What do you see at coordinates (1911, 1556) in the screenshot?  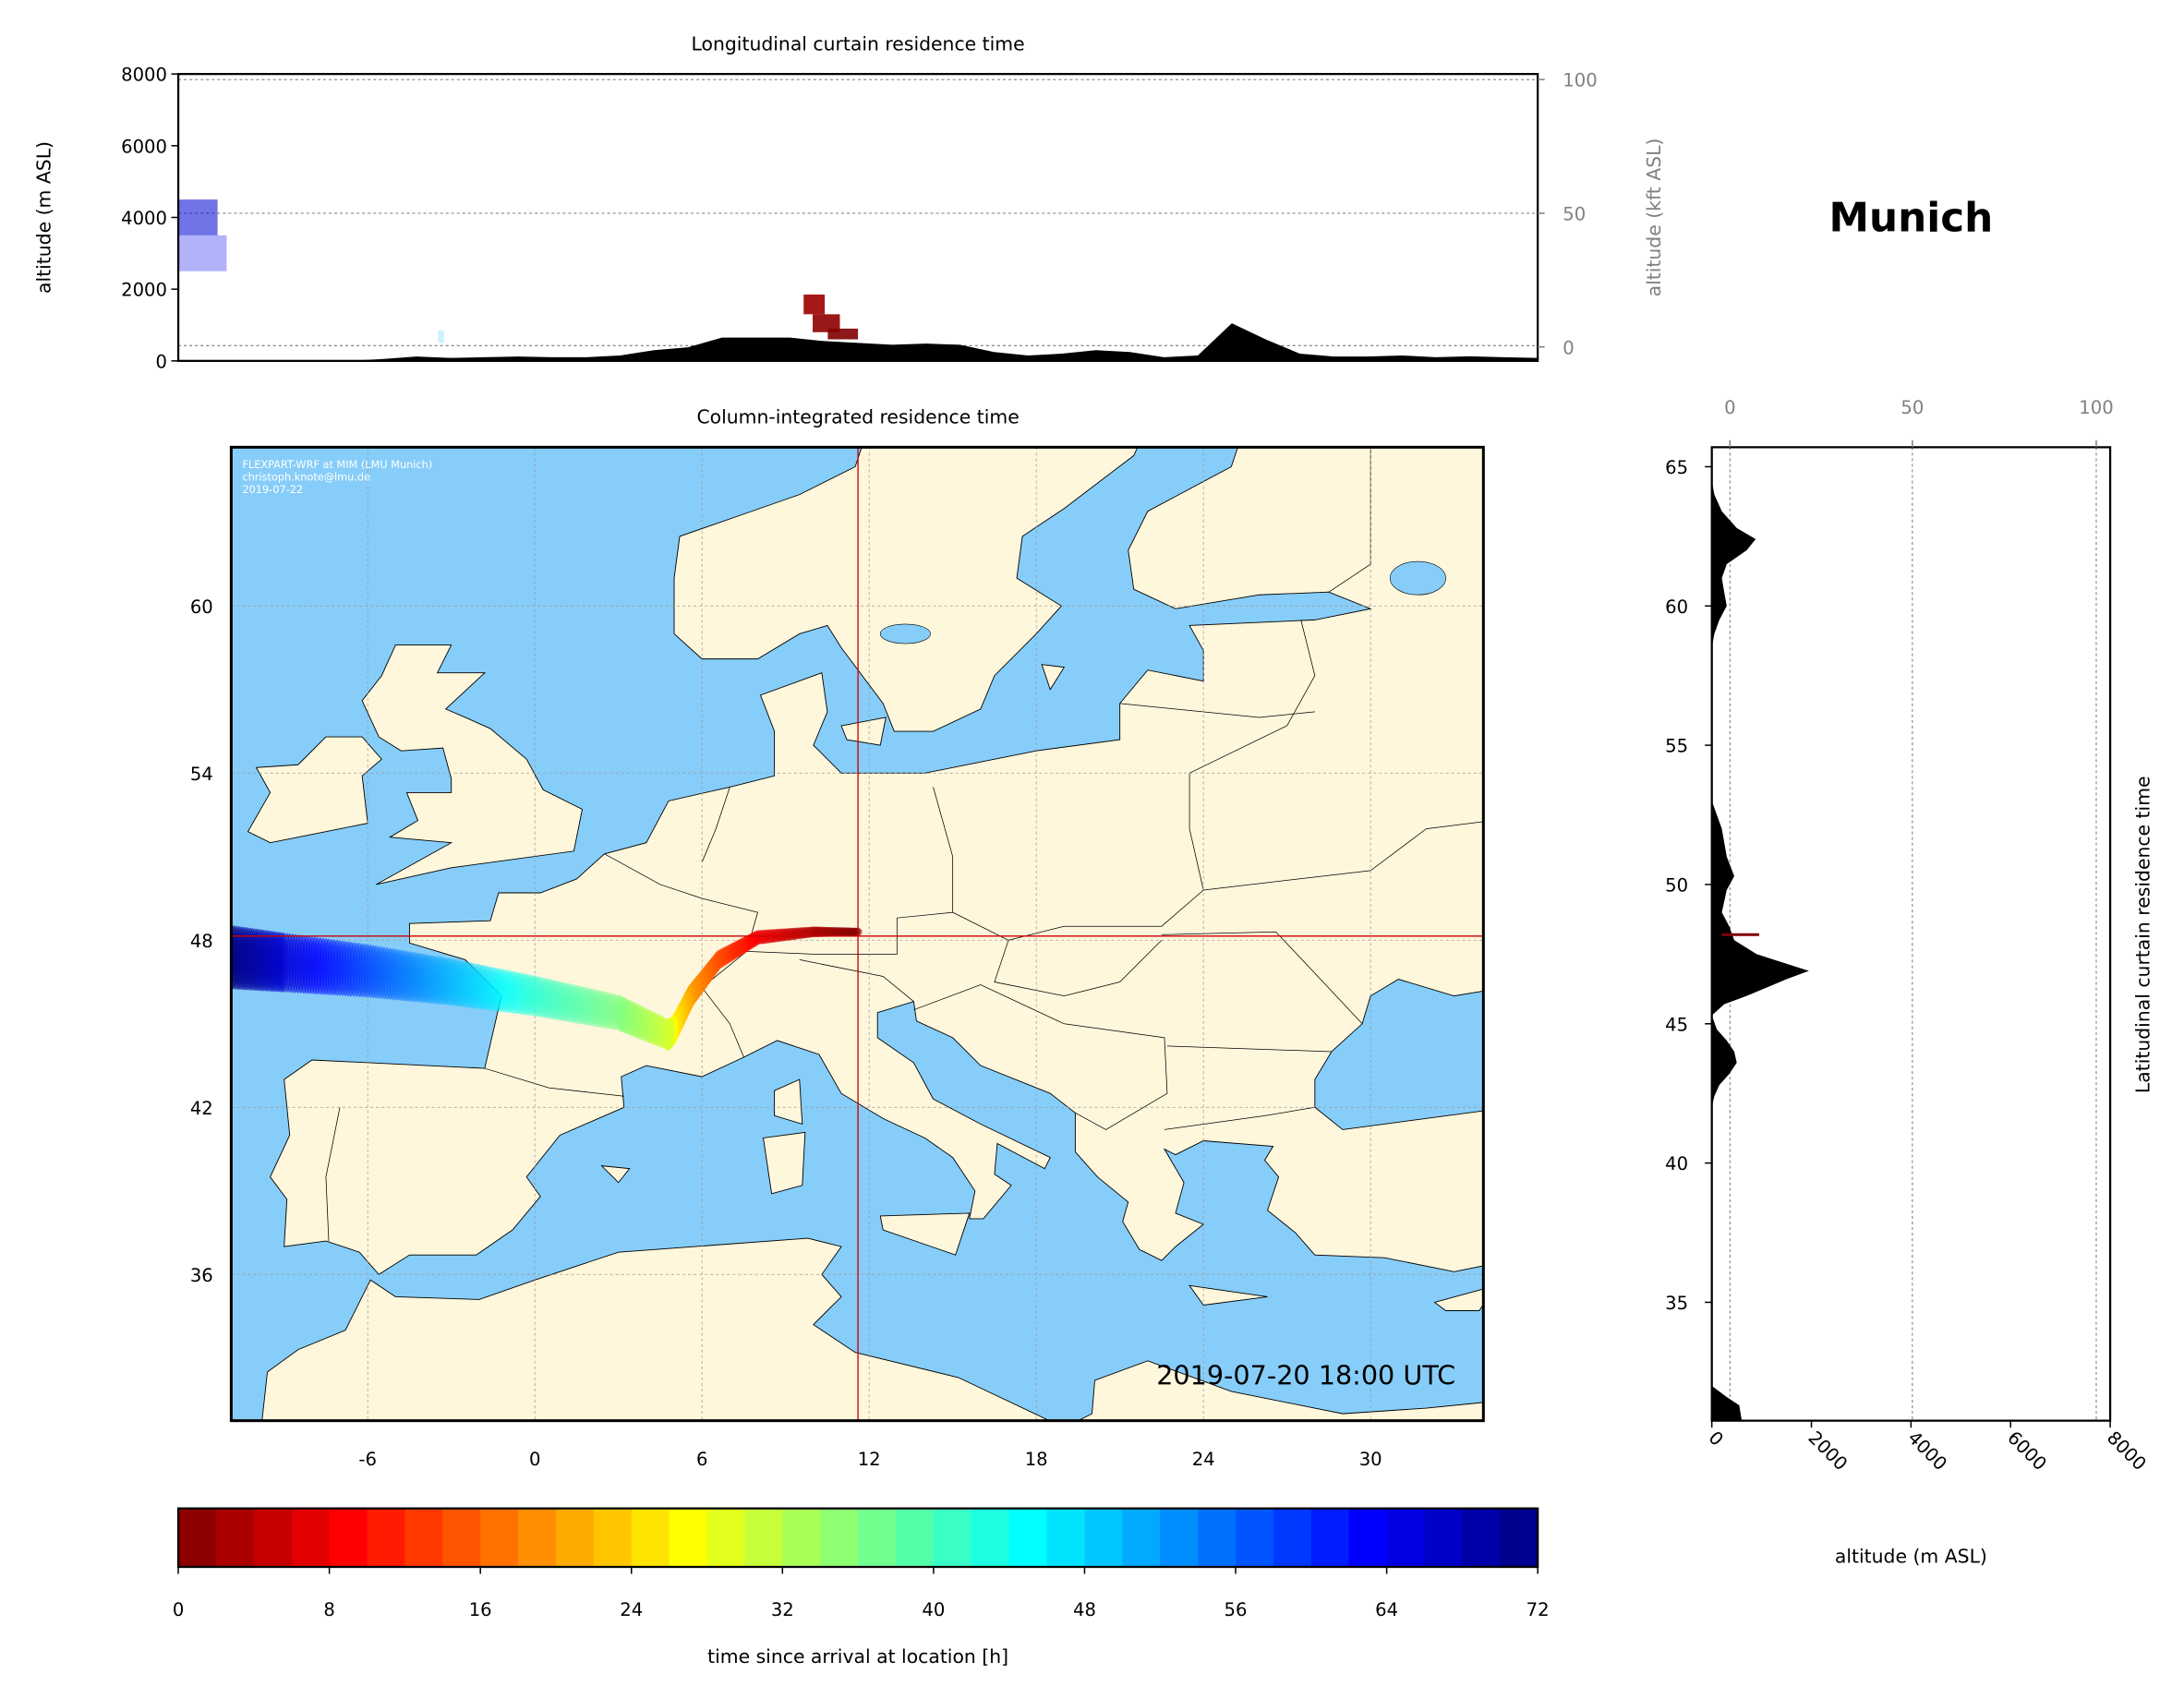 I see `right-xlabel: altitude (m ASL)` at bounding box center [1911, 1556].